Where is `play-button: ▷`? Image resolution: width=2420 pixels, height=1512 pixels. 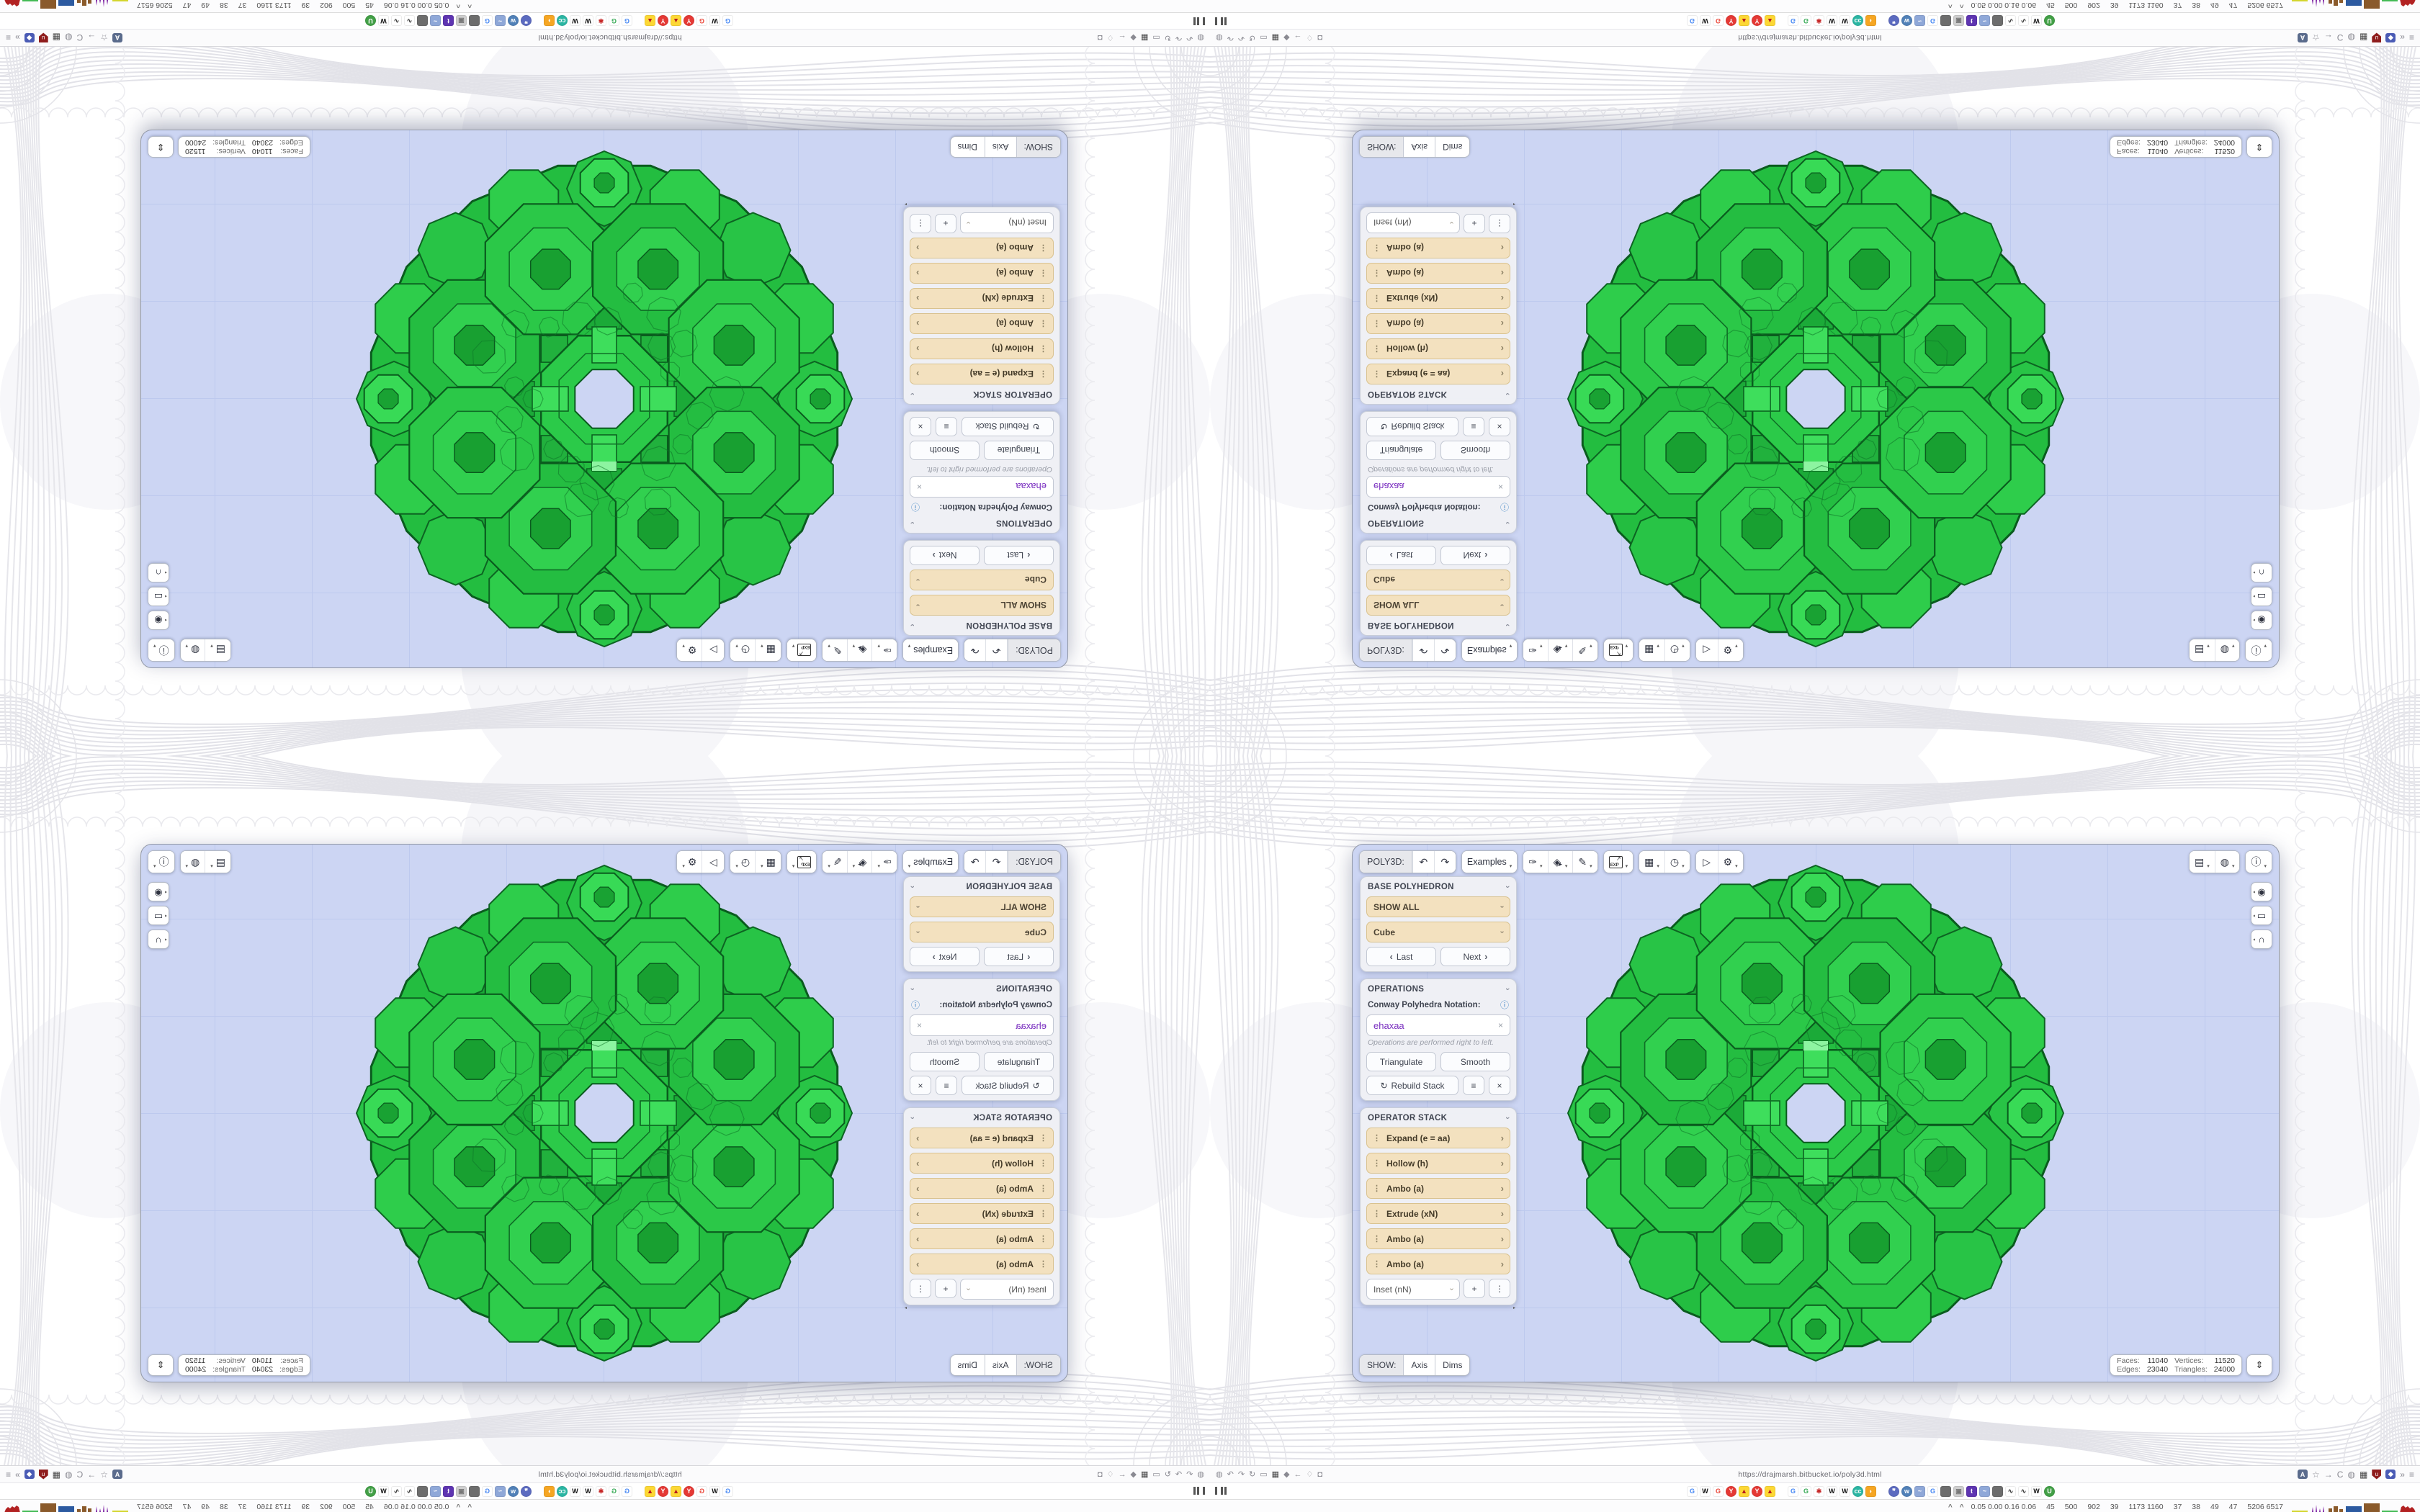
play-button: ▷ is located at coordinates (713, 862).